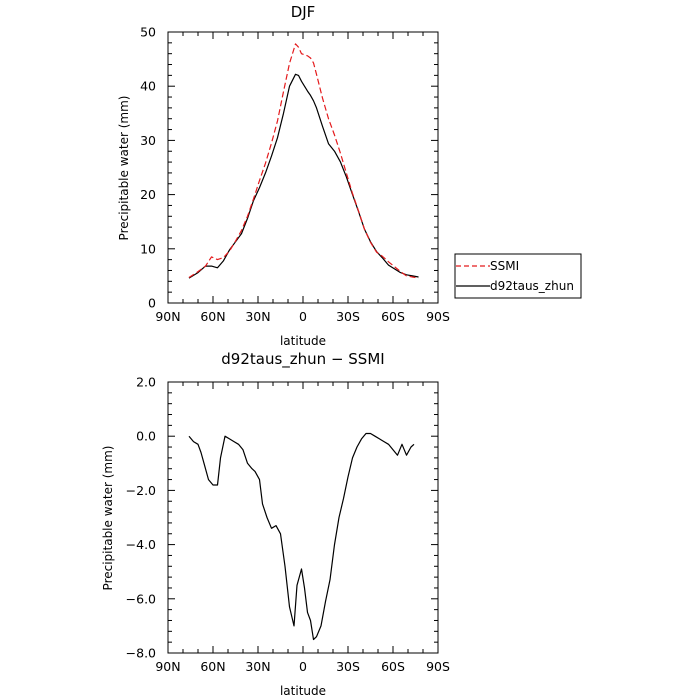 The width and height of the screenshot is (700, 700). What do you see at coordinates (303, 691) in the screenshot?
I see `bottom-x-axis-label: latitude` at bounding box center [303, 691].